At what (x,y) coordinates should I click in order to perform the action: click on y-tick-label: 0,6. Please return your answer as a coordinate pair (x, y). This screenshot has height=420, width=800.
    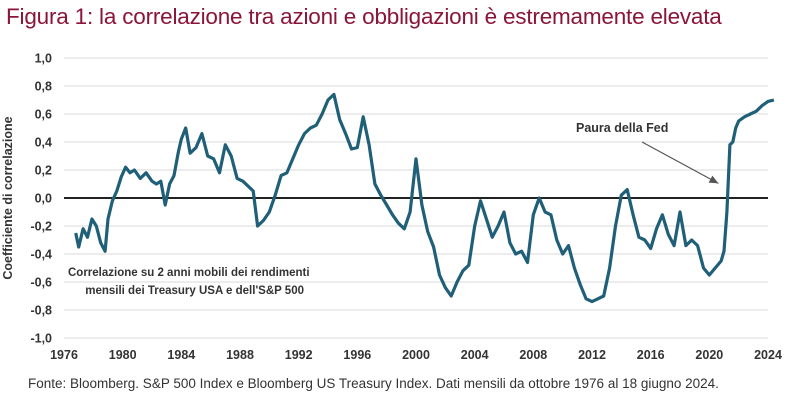
    Looking at the image, I should click on (43, 115).